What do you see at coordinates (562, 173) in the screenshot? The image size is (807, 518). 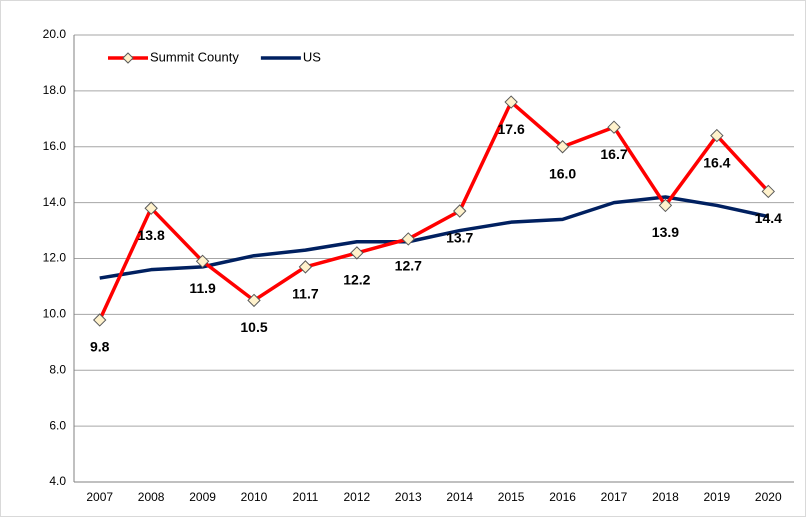 I see `data-label: 16.0` at bounding box center [562, 173].